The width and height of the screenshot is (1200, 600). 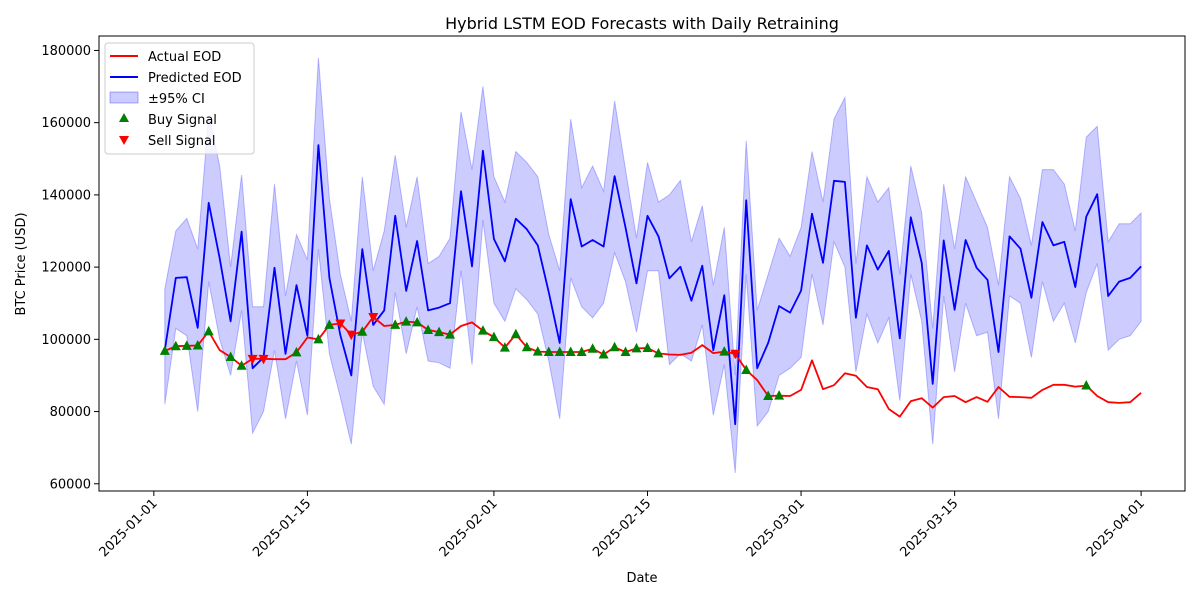 I want to click on signal-markers-layer, so click(x=625, y=356).